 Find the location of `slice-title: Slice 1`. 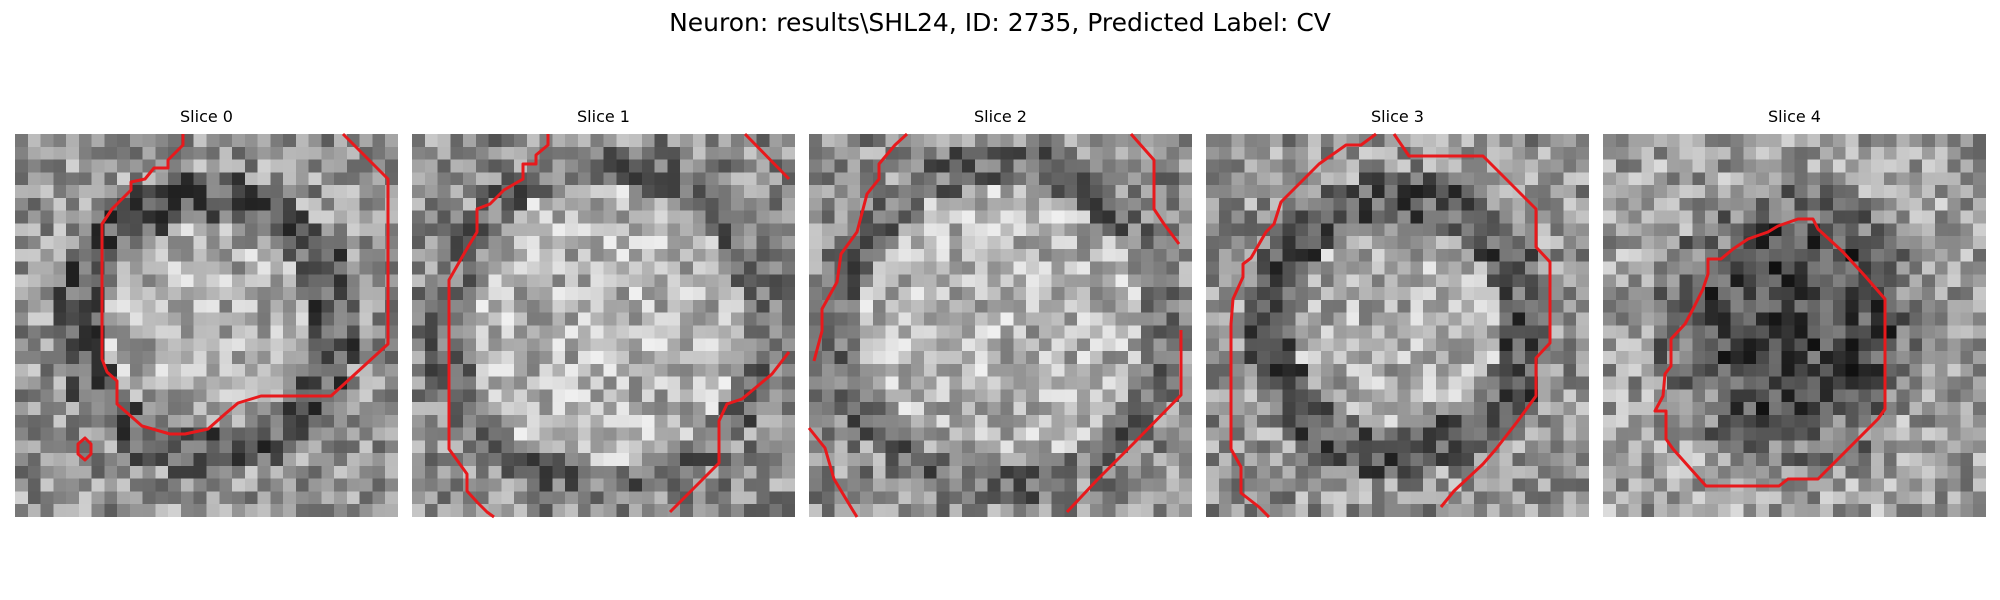

slice-title: Slice 1 is located at coordinates (603, 116).